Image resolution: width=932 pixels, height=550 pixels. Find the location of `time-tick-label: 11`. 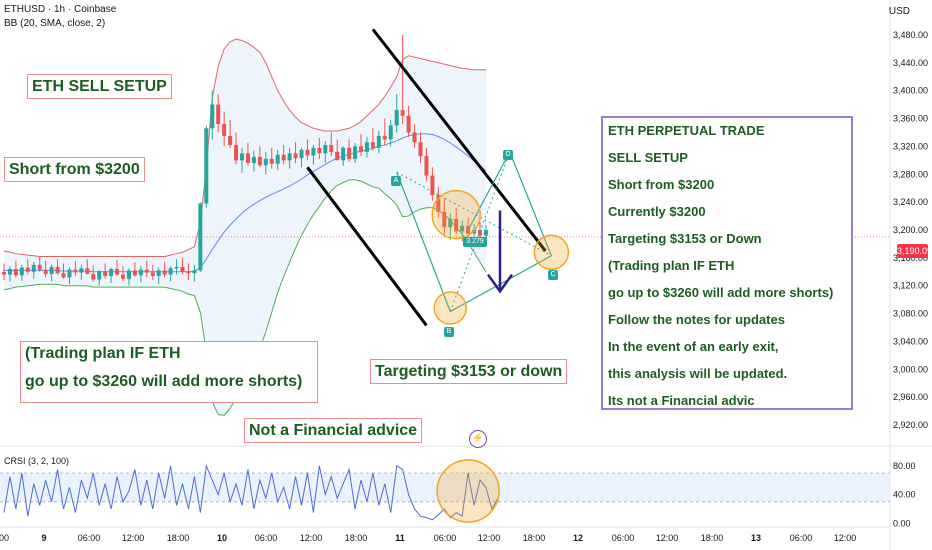

time-tick-label: 11 is located at coordinates (400, 538).